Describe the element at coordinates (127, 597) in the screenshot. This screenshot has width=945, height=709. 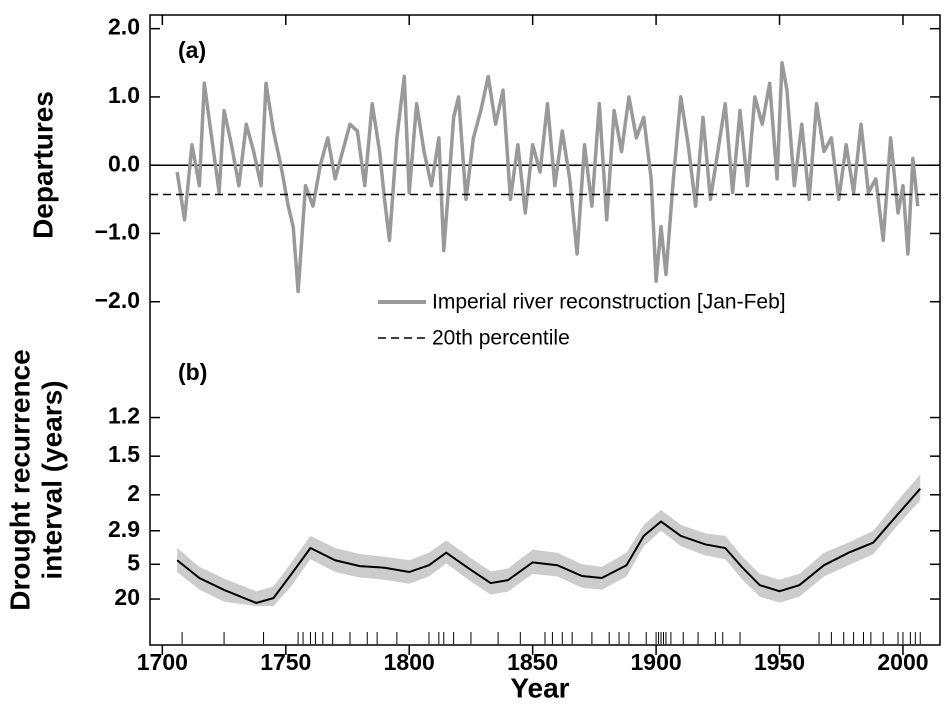
I see `y-tick-label: 20` at that location.